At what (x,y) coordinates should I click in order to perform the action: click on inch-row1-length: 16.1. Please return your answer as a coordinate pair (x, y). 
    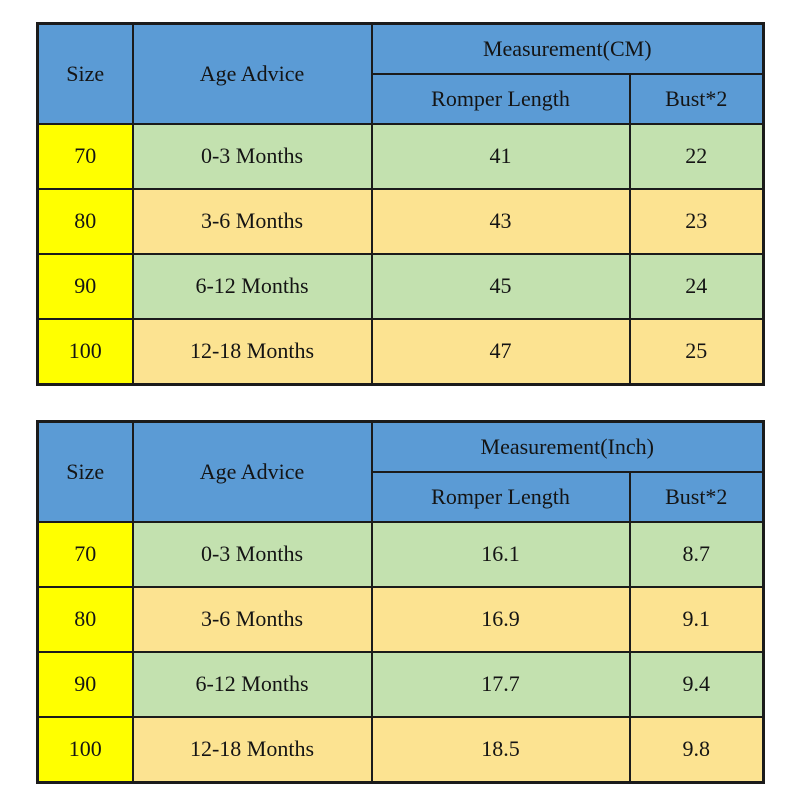
    Looking at the image, I should click on (500, 554).